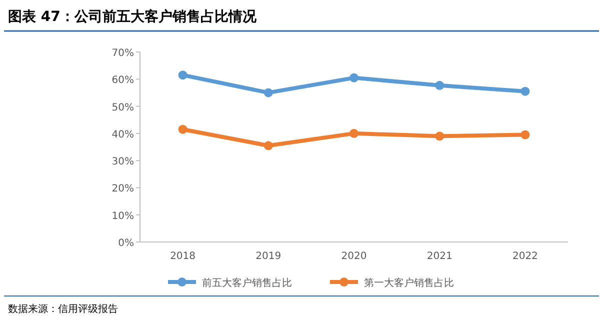 The height and width of the screenshot is (320, 603). I want to click on y-tick-label: 40%, so click(123, 134).